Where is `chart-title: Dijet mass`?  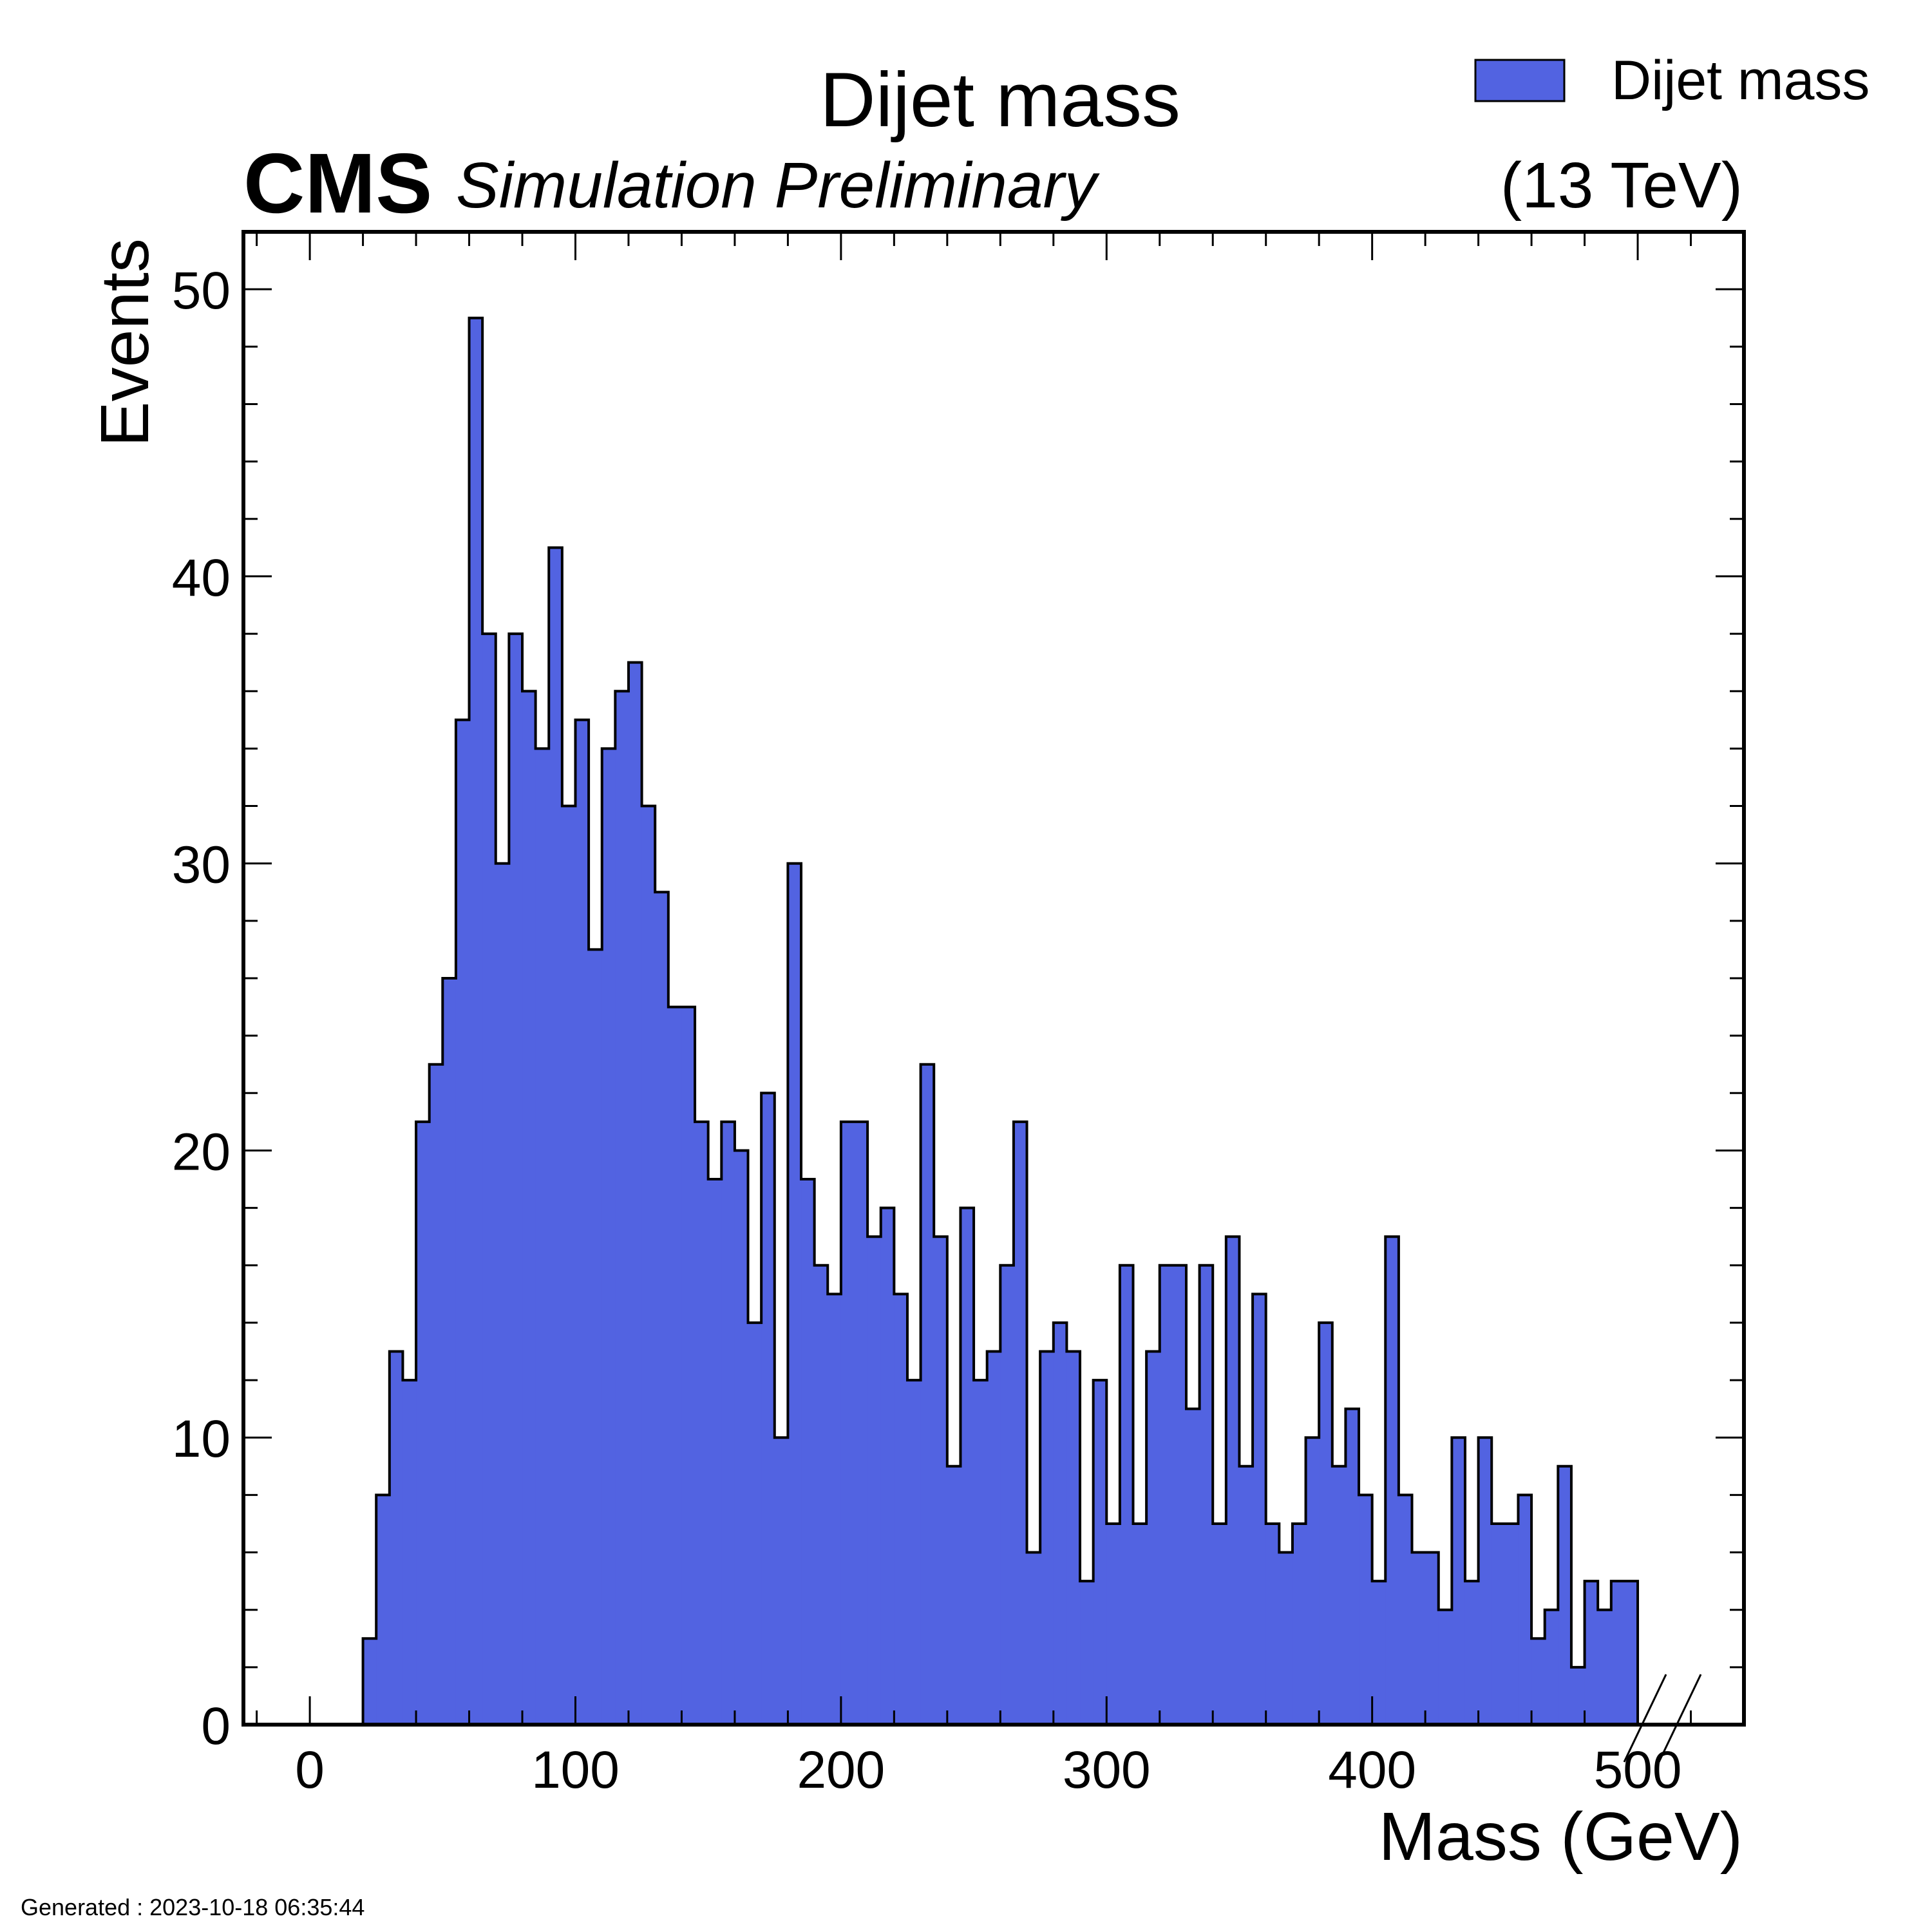 chart-title: Dijet mass is located at coordinates (1000, 100).